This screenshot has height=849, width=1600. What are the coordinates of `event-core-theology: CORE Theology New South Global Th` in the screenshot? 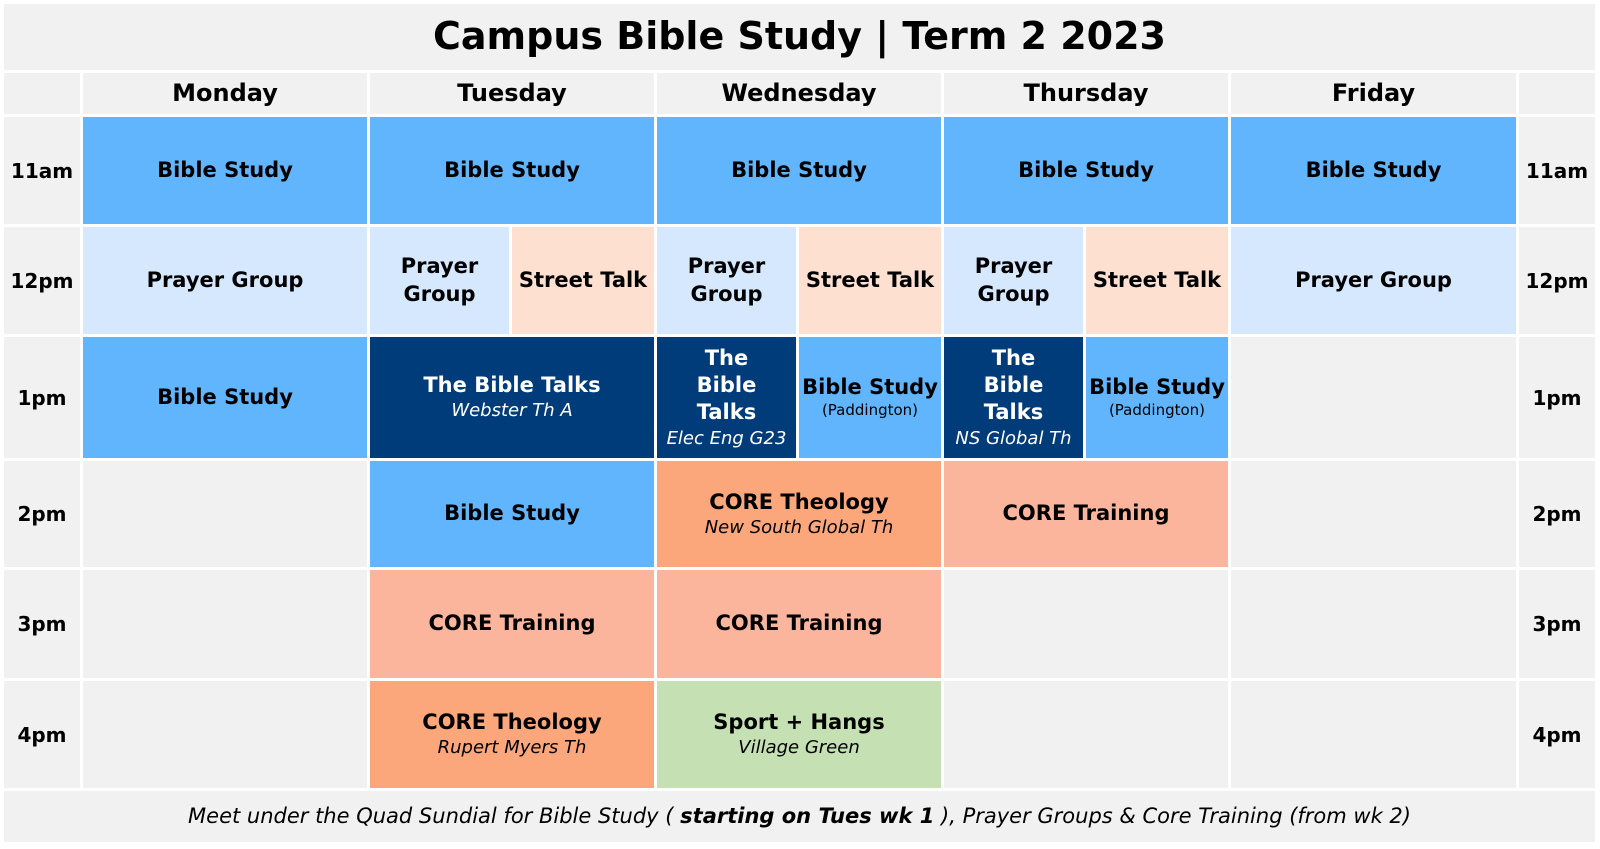 It's located at (799, 514).